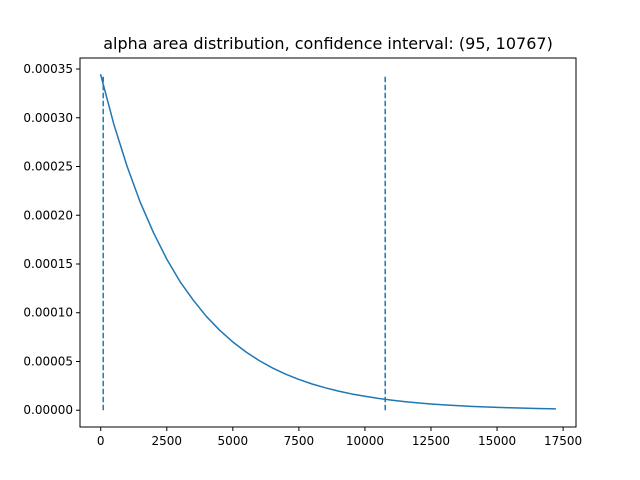 The width and height of the screenshot is (640, 480). What do you see at coordinates (497, 441) in the screenshot?
I see `x-tick-label: 15000` at bounding box center [497, 441].